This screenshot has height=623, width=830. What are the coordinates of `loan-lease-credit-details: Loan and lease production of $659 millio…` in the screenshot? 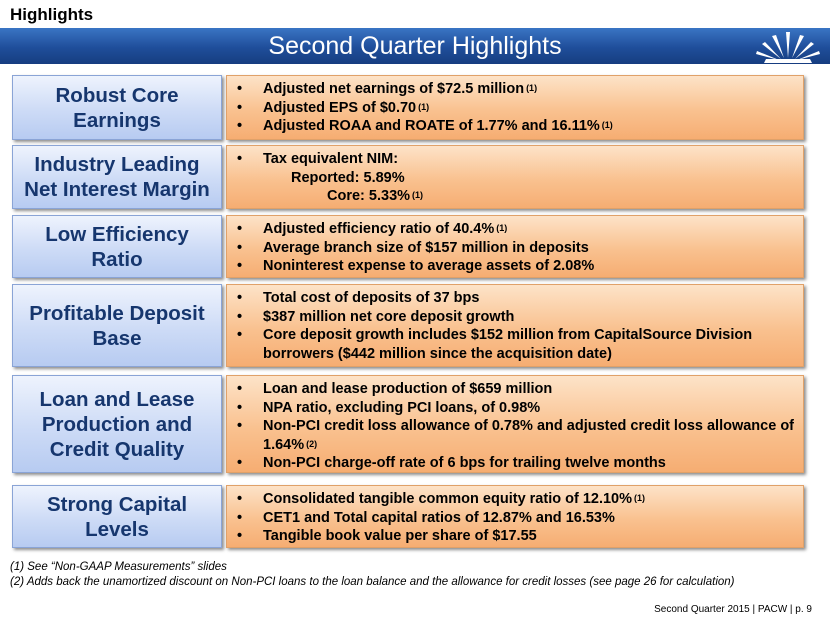 It's located at (515, 424).